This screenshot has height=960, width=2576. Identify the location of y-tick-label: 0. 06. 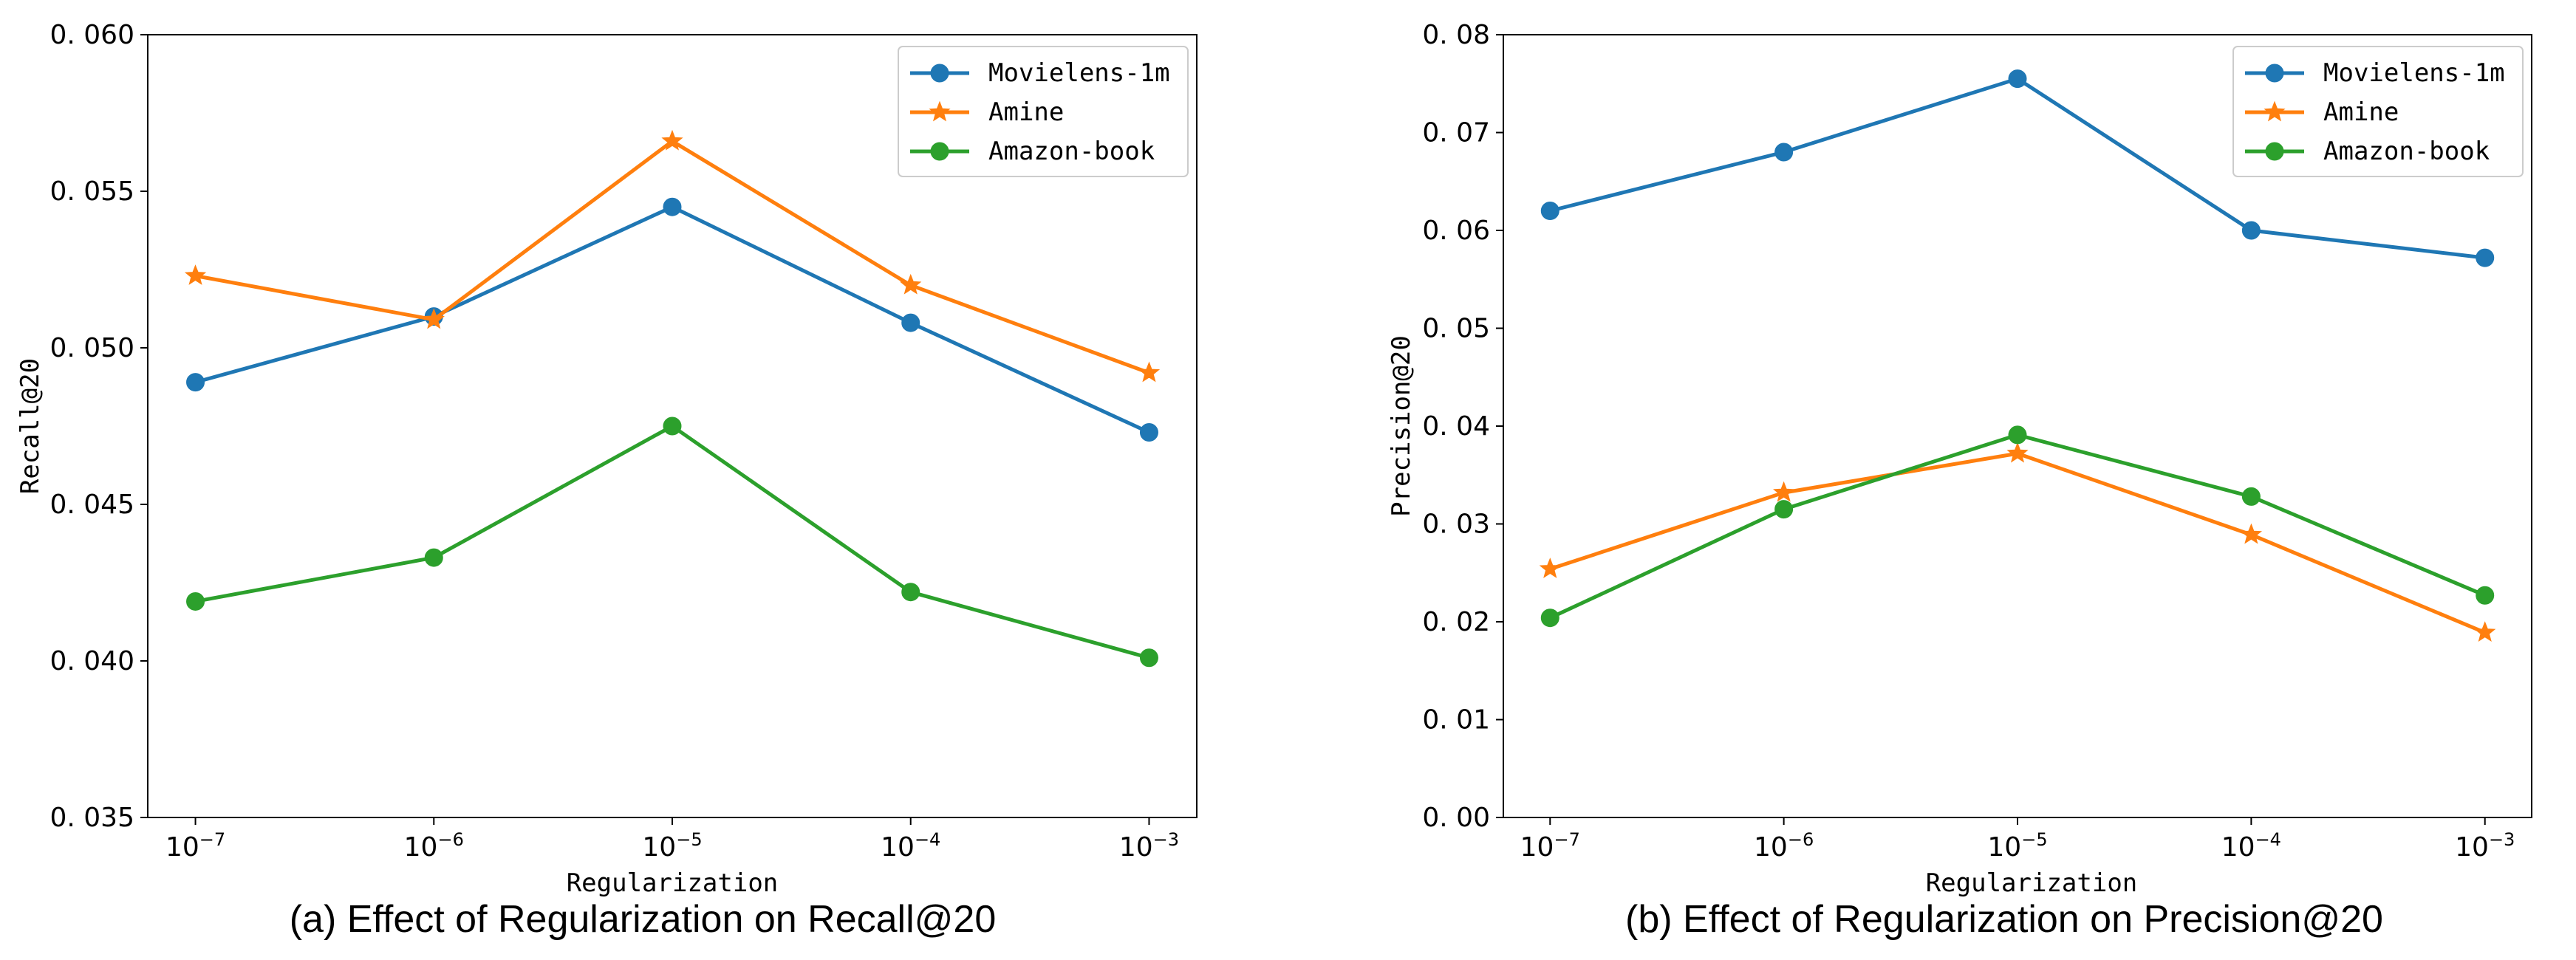
(1456, 231).